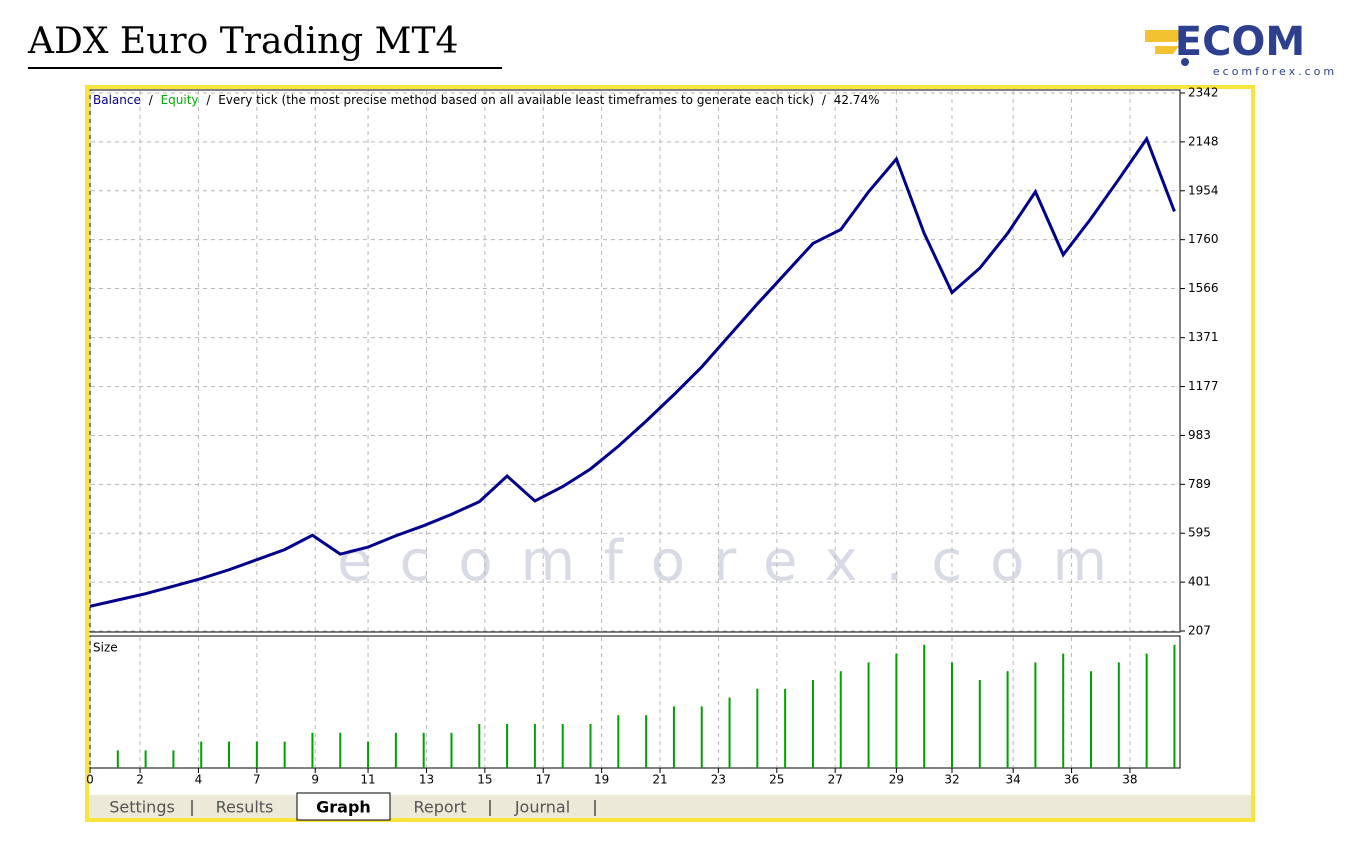 The image size is (1346, 868). I want to click on page-title: ADX Euro Trading MT4, so click(242, 41).